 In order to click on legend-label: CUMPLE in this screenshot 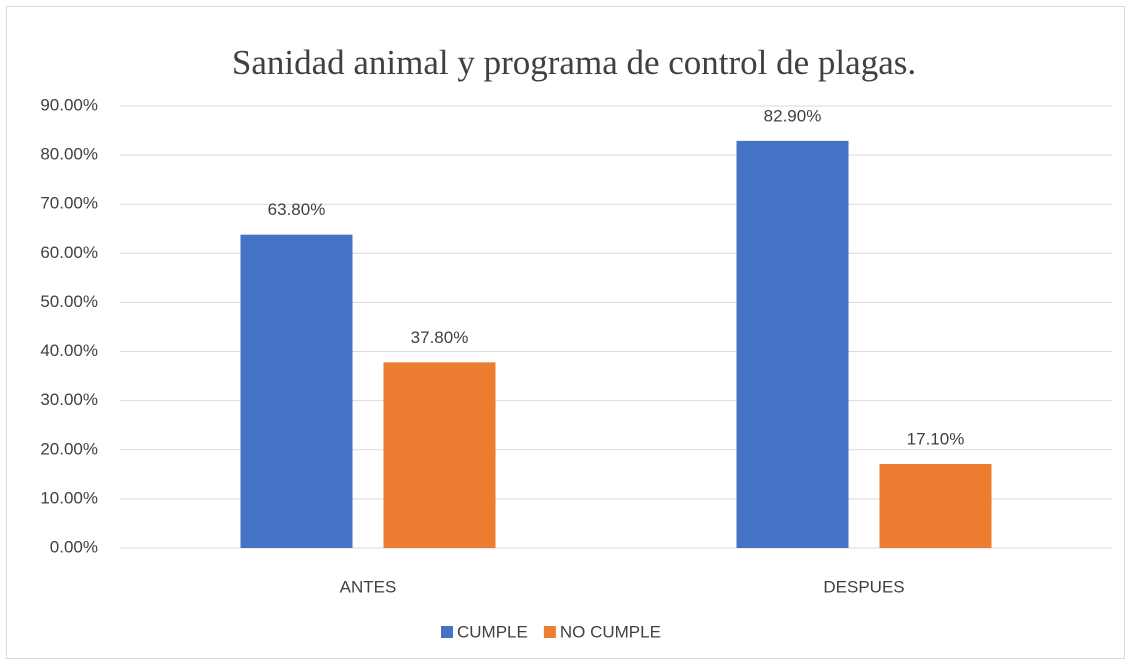, I will do `click(492, 631)`.